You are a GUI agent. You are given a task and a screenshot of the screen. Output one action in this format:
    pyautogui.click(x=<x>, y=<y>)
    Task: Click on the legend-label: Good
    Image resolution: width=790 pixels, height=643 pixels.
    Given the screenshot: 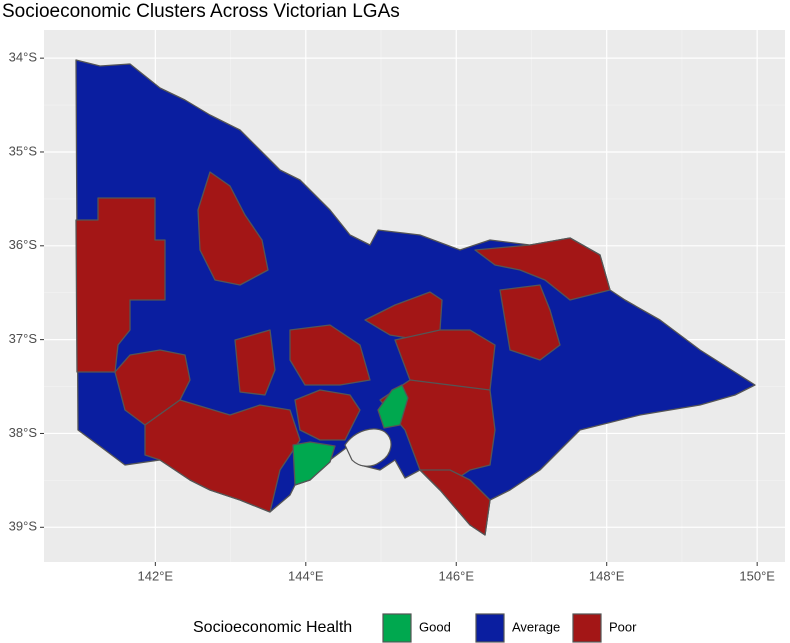 What is the action you would take?
    pyautogui.click(x=435, y=626)
    